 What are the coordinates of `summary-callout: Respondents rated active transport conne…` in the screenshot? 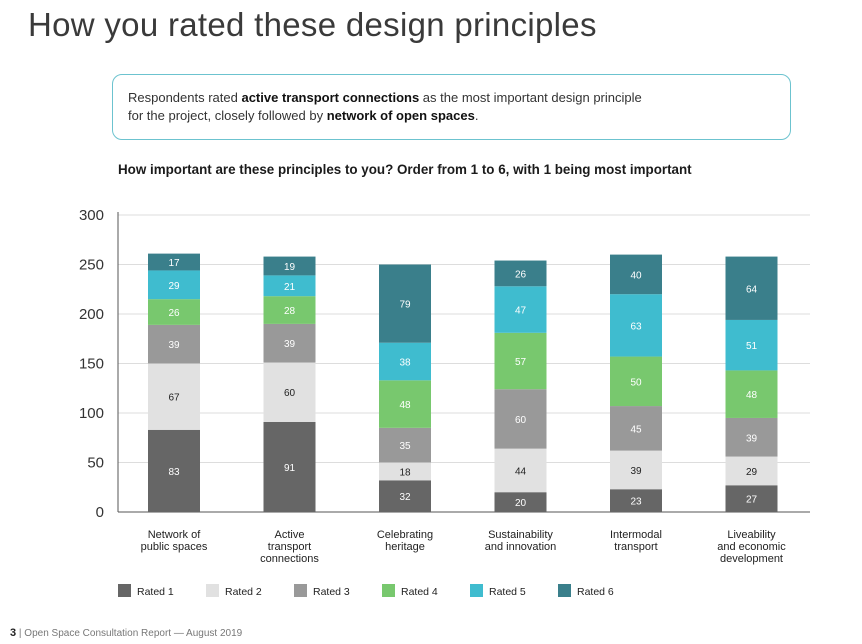 It's located at (451, 107).